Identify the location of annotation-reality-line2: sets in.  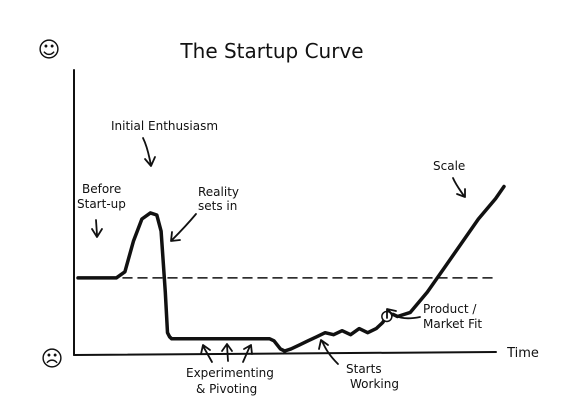
(217, 206).